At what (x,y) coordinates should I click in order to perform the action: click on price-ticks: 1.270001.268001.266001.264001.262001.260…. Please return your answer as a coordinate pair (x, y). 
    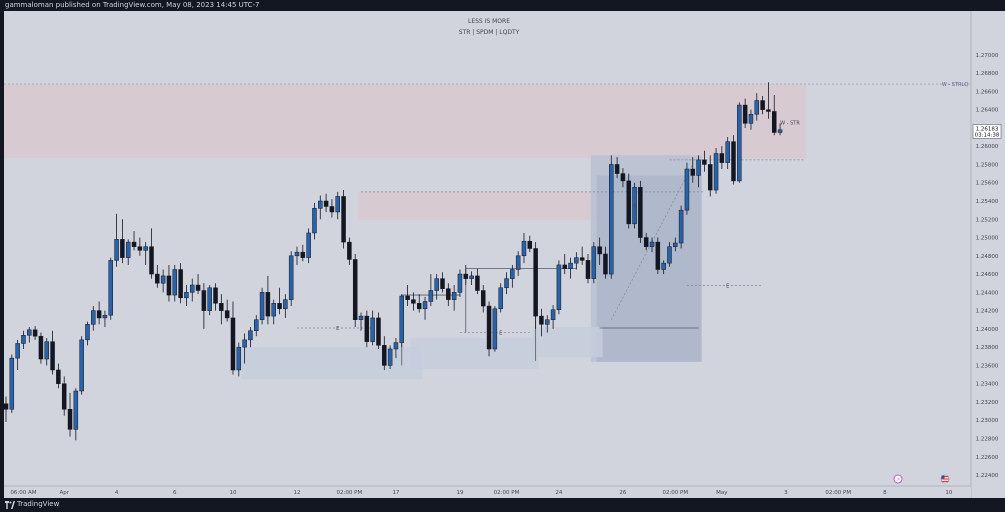
    Looking at the image, I should click on (987, 266).